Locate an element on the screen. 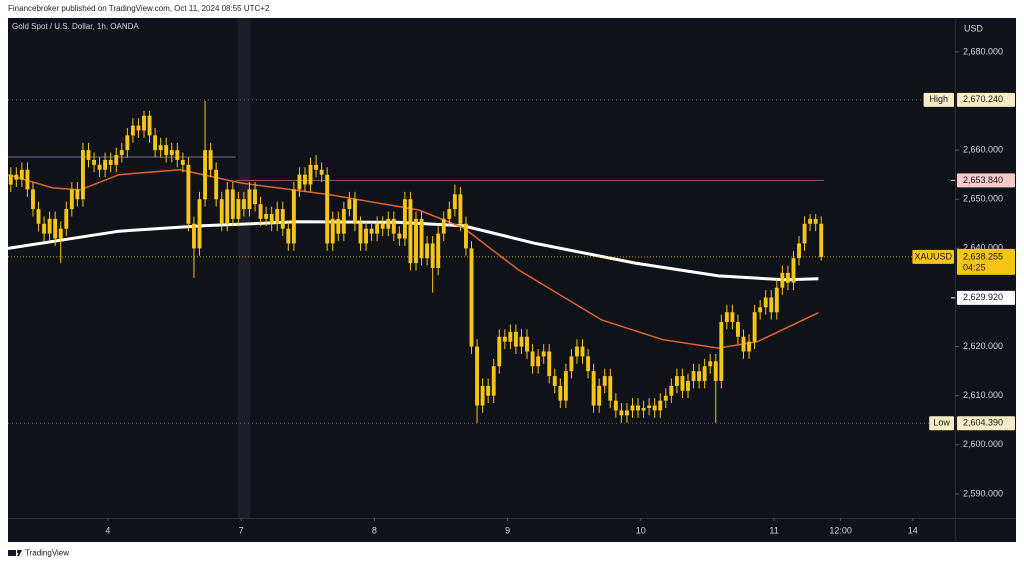 Image resolution: width=1024 pixels, height=566 pixels. y-tick-label: 2,640.000 is located at coordinates (983, 248).